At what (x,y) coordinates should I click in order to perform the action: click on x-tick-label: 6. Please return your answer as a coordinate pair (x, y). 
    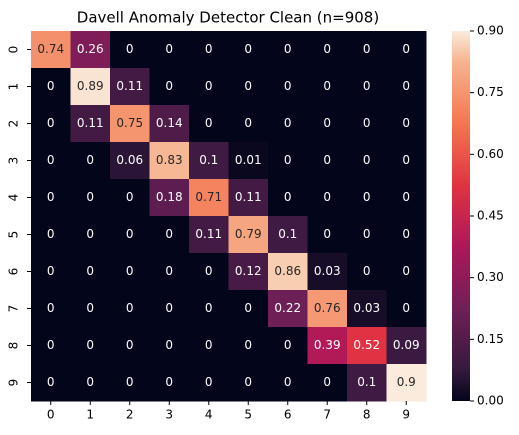
    Looking at the image, I should click on (288, 415).